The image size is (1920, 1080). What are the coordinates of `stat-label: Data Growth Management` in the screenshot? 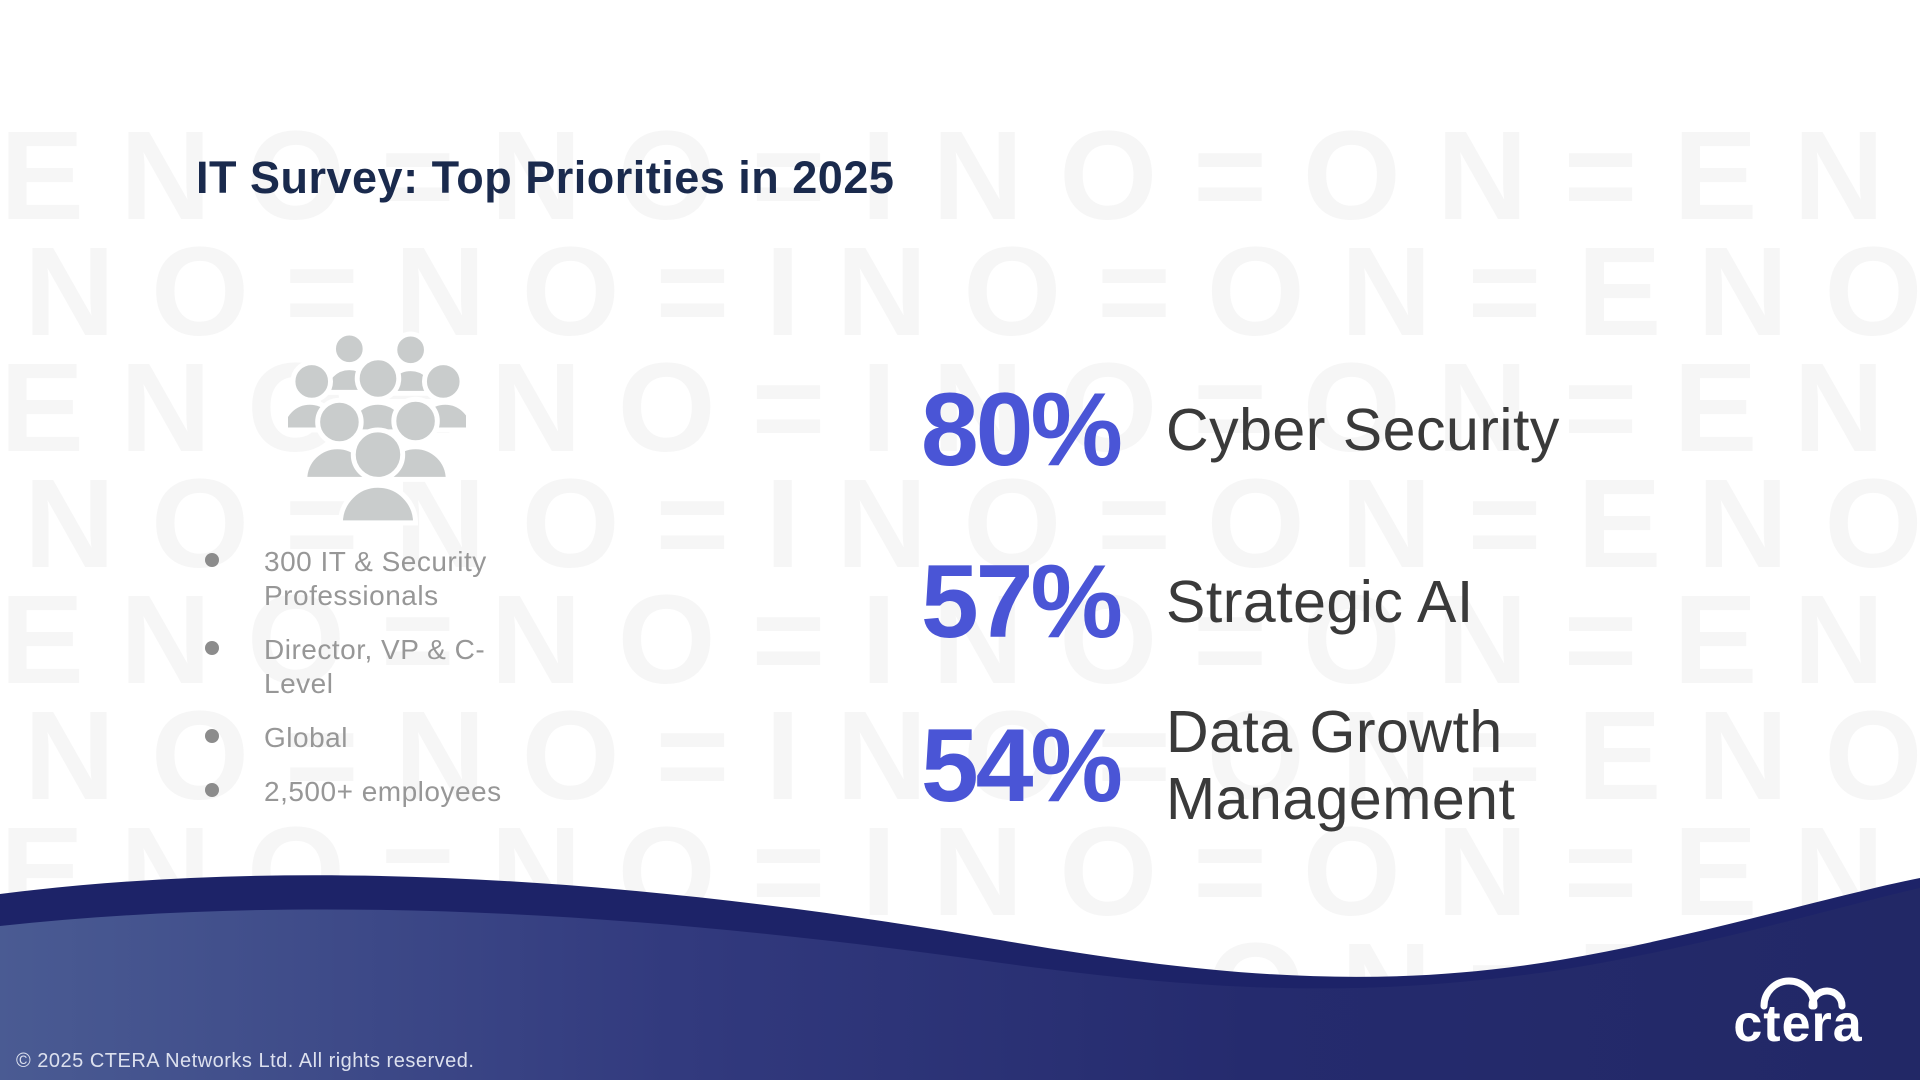 It's located at (1341, 765).